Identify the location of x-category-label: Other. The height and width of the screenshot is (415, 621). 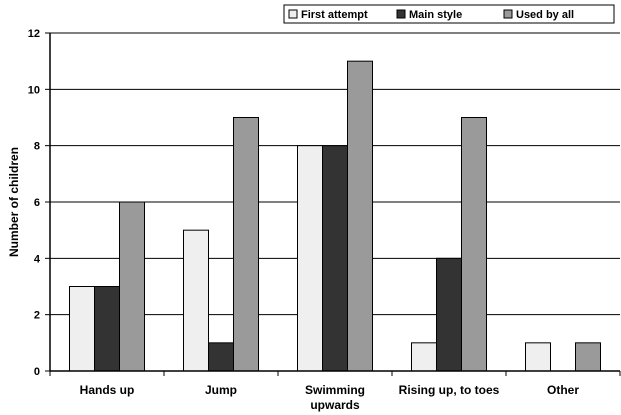
(563, 390).